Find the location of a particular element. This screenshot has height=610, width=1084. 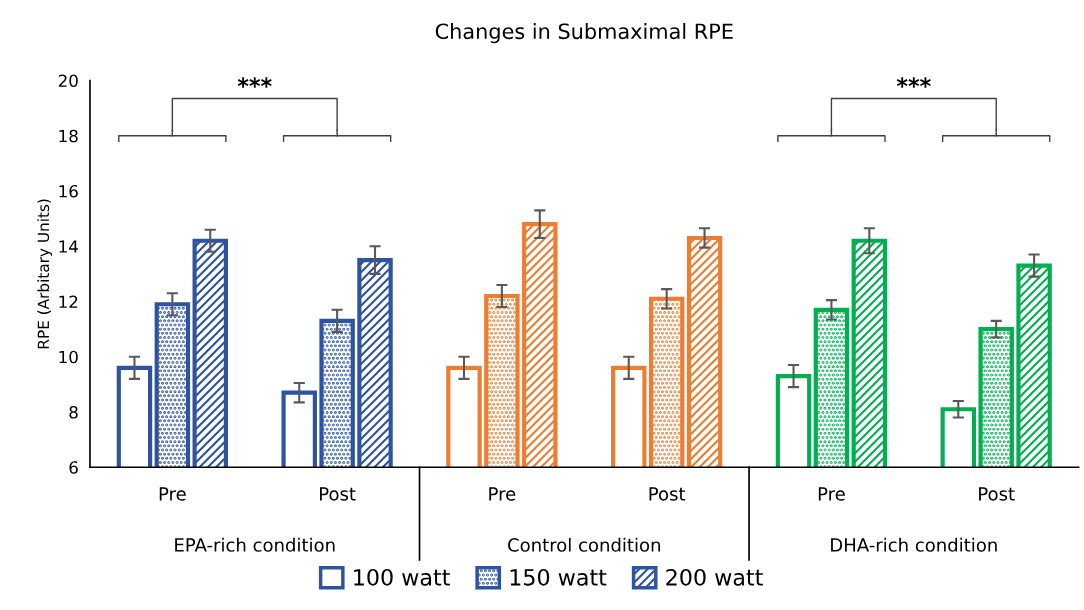

y-tick-label: 8 is located at coordinates (73, 412).